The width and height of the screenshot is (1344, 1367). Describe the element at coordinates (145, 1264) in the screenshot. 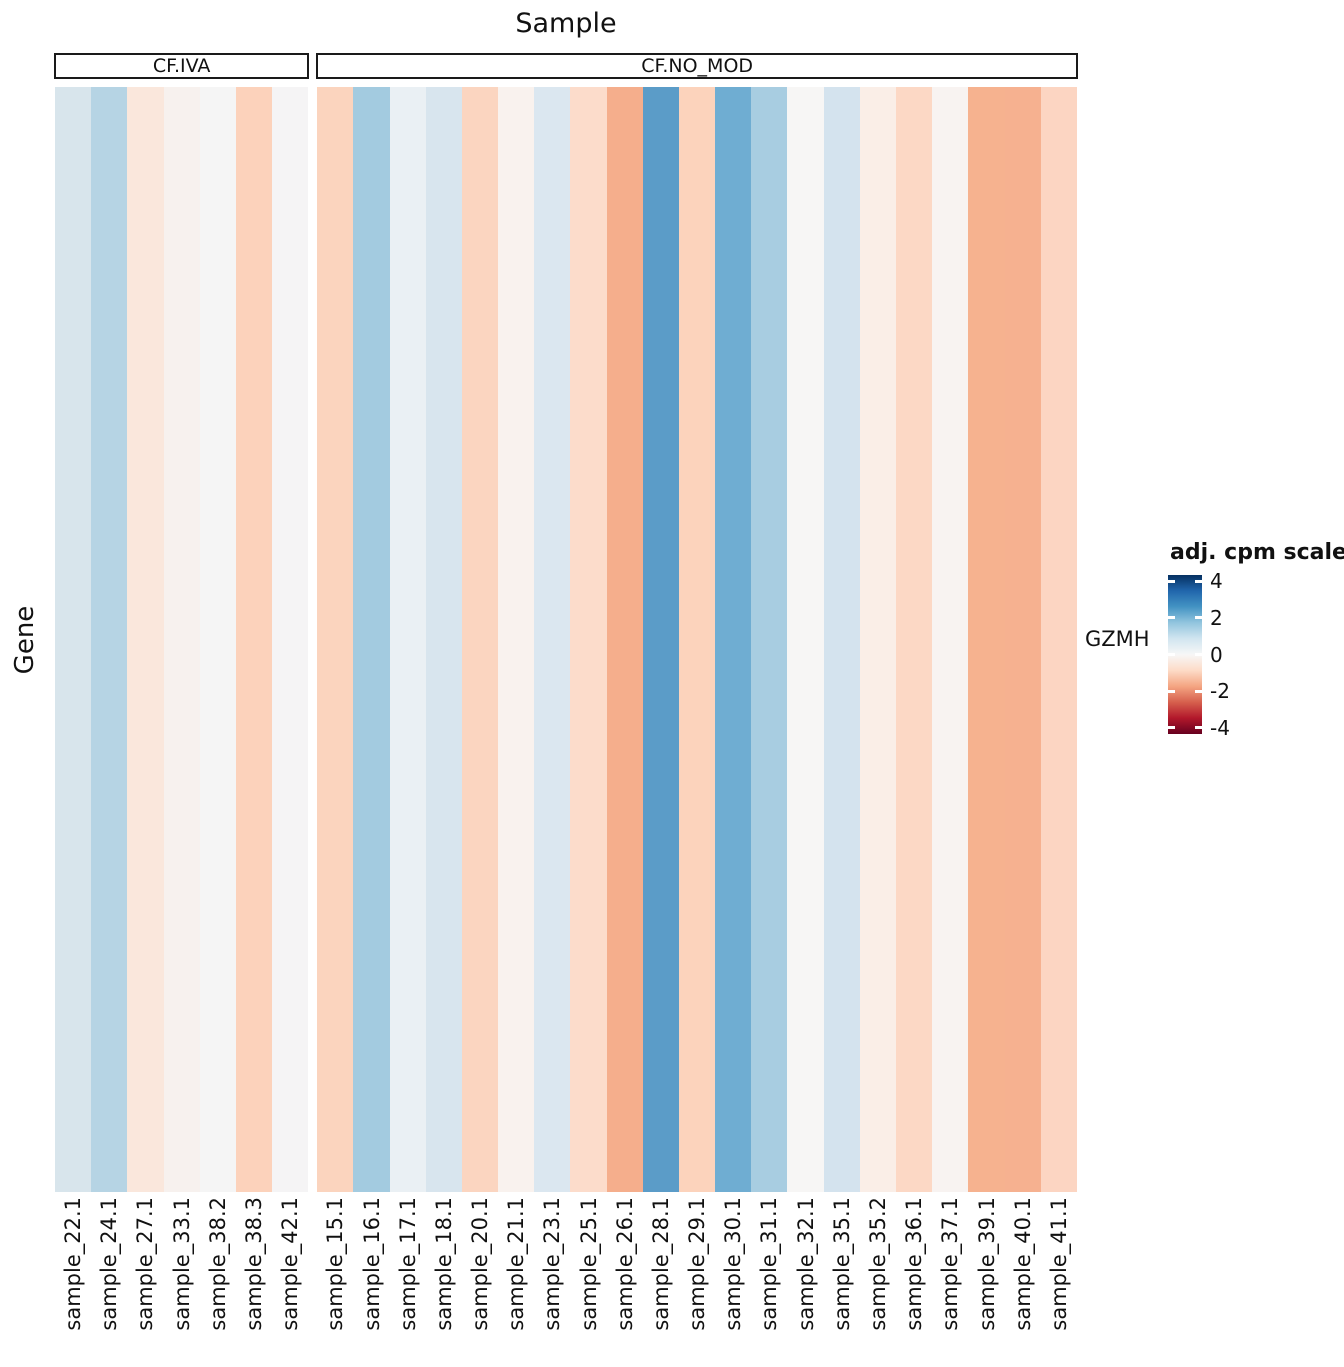

I see `x-axis-label: sample_27.1` at that location.